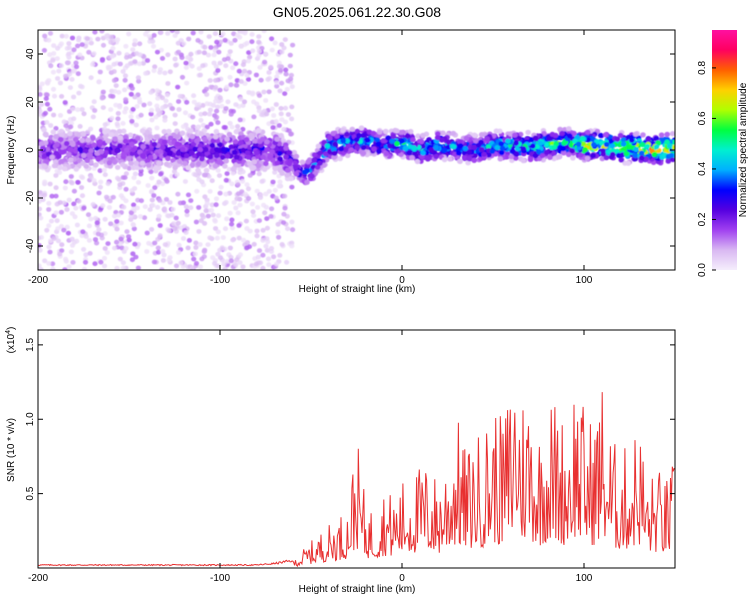 This screenshot has width=750, height=600. What do you see at coordinates (11, 340) in the screenshot?
I see `svg-text: (x104)` at bounding box center [11, 340].